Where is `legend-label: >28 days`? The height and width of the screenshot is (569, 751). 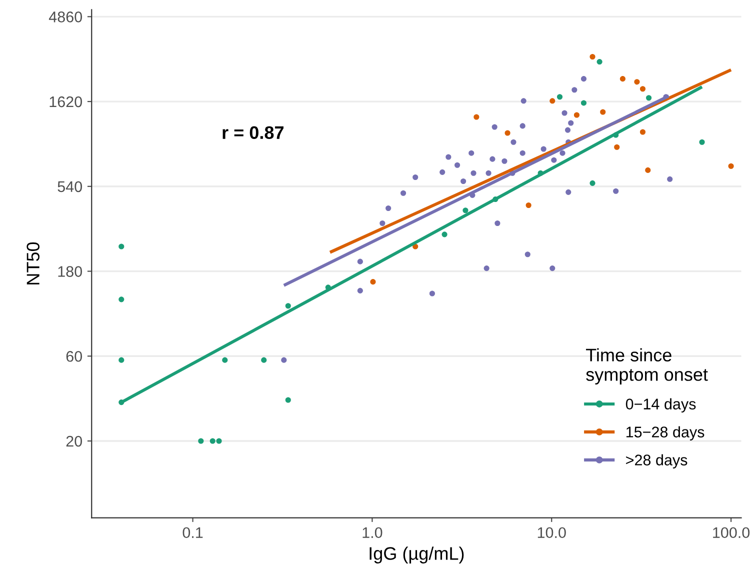
legend-label: >28 days is located at coordinates (657, 461).